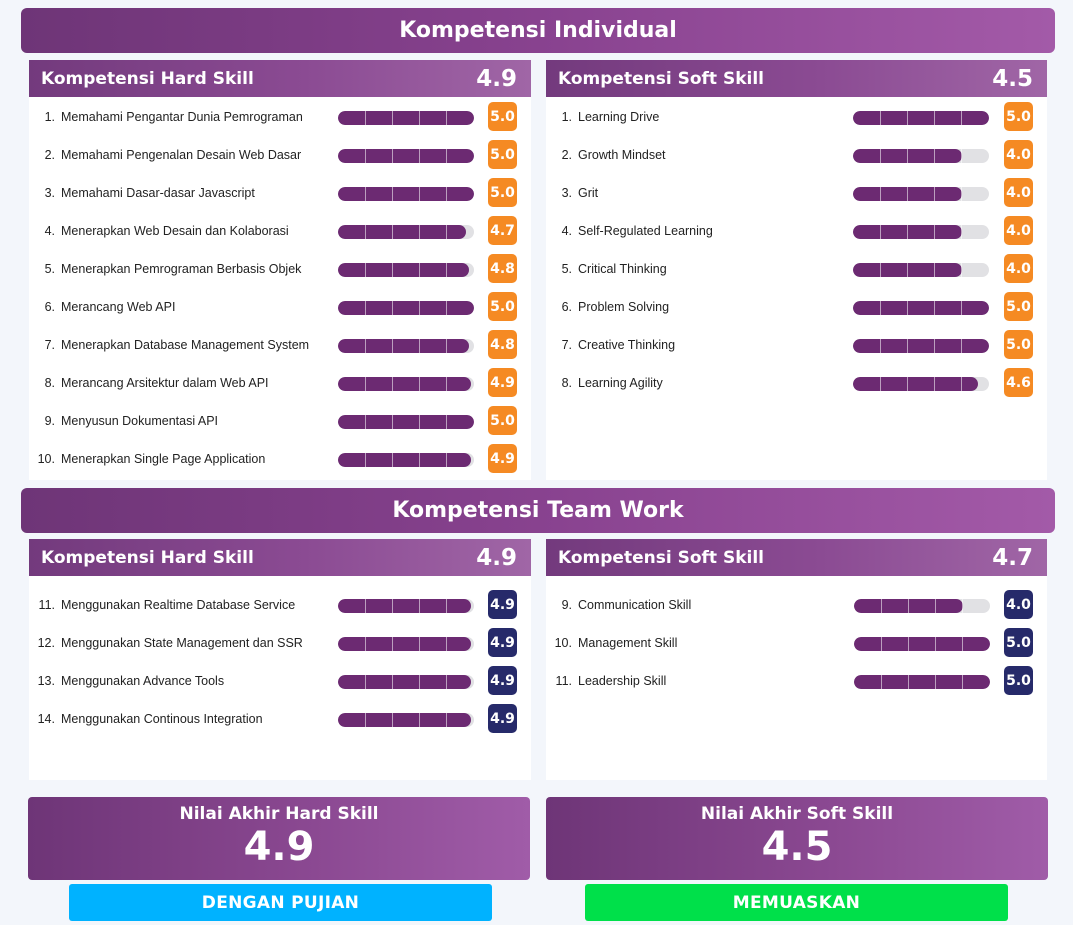 This screenshot has height=925, width=1073. What do you see at coordinates (280, 719) in the screenshot?
I see `skill-row: 14. Menggunakan Continous Integration 4.9` at bounding box center [280, 719].